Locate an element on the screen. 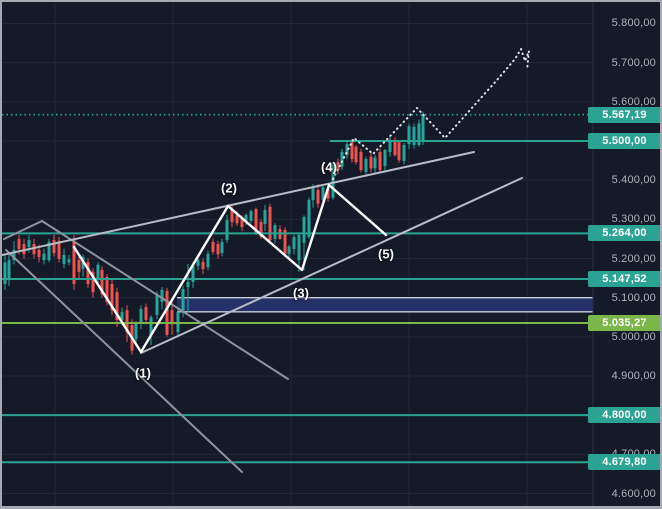  channel-upper-line is located at coordinates (165, 300).